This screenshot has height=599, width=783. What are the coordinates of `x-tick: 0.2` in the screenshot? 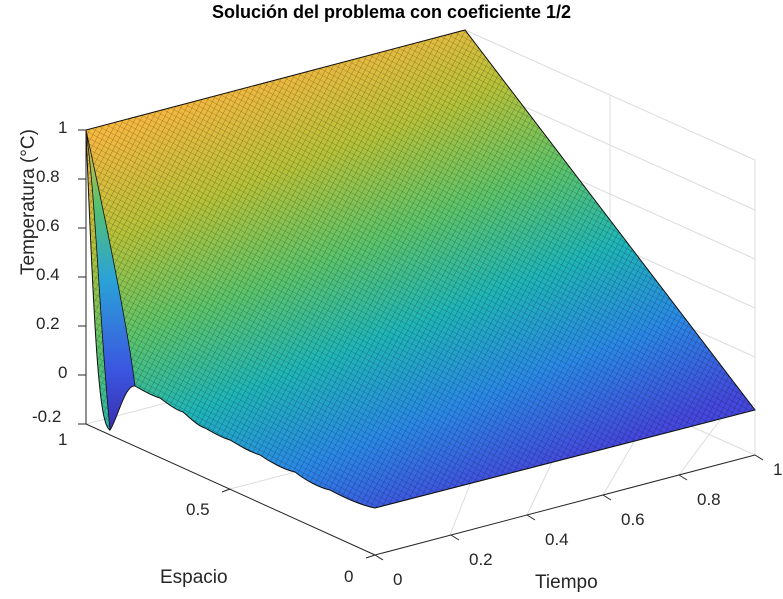 It's located at (481, 559).